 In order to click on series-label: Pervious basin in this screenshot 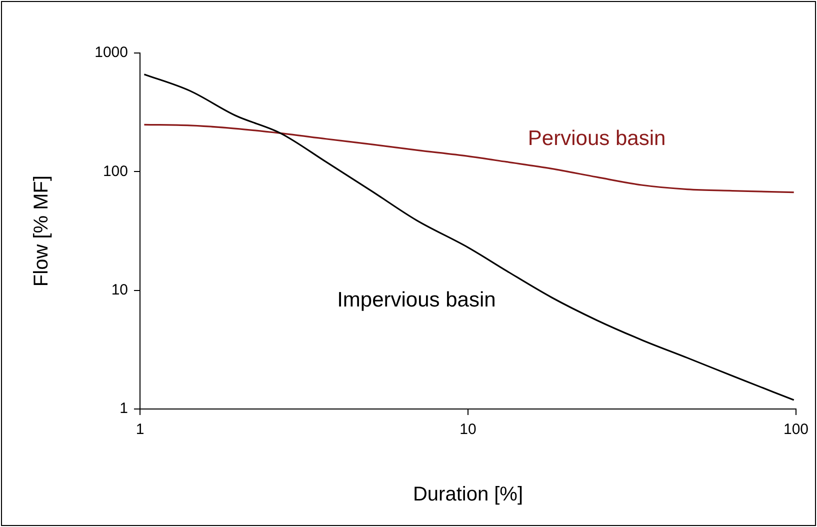, I will do `click(597, 138)`.